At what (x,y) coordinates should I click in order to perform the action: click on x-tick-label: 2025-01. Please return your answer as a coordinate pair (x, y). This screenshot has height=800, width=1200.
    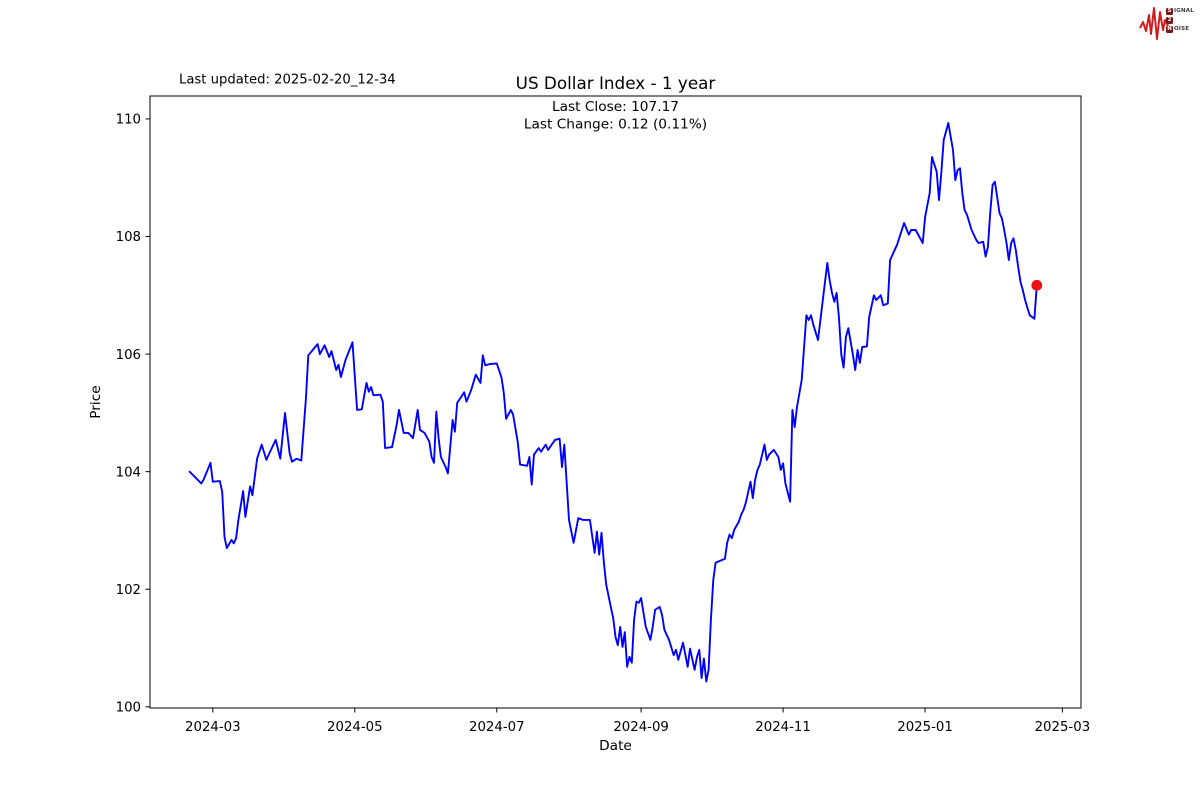
    Looking at the image, I should click on (925, 727).